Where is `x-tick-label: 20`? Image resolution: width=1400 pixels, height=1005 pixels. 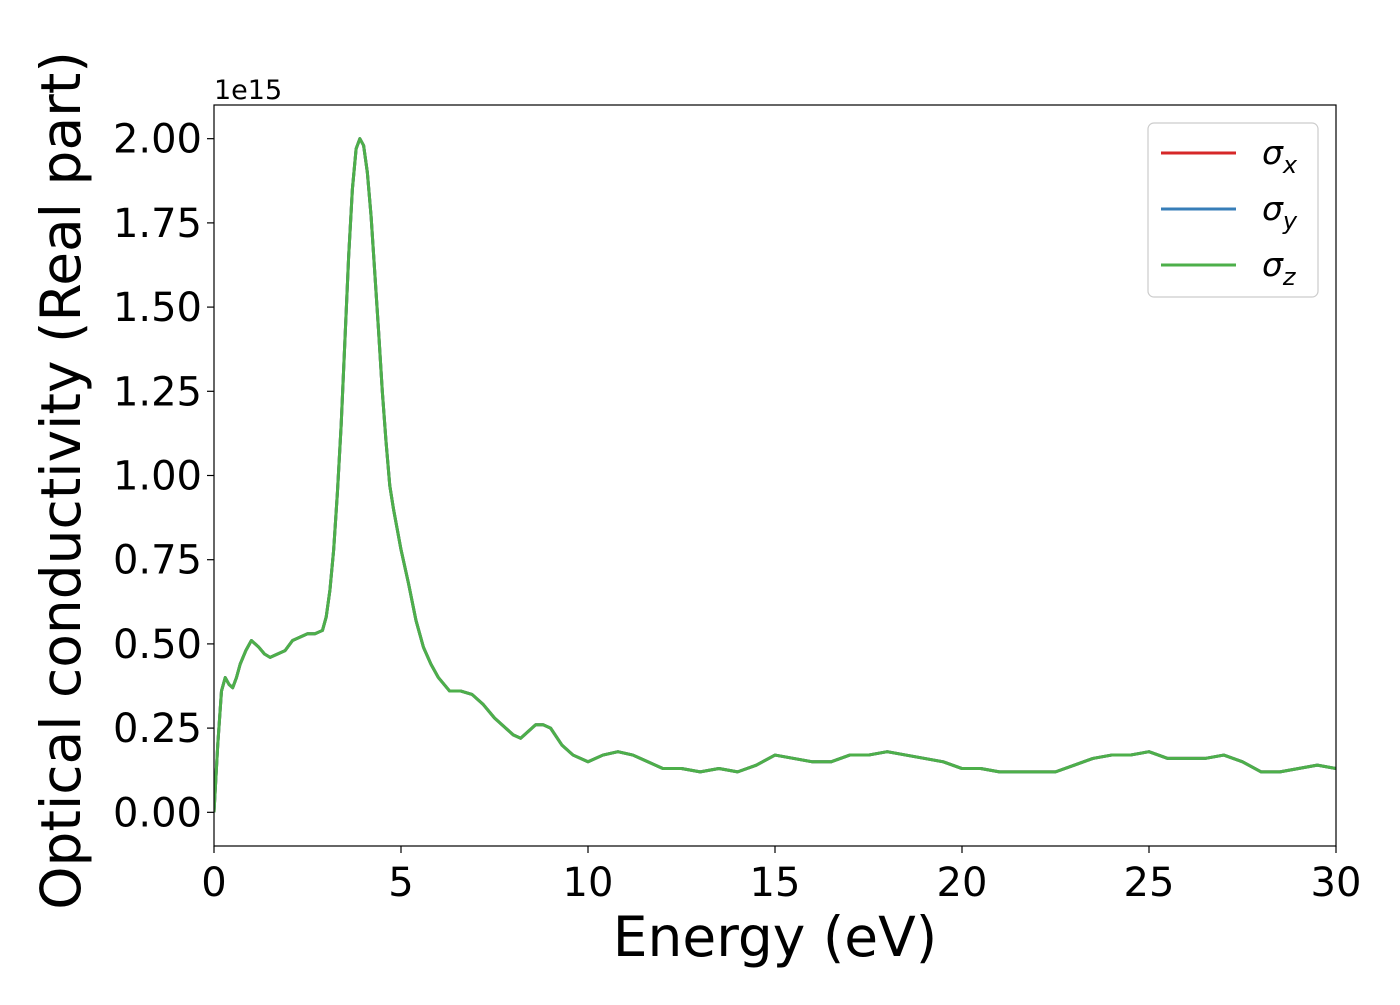 x-tick-label: 20 is located at coordinates (962, 883).